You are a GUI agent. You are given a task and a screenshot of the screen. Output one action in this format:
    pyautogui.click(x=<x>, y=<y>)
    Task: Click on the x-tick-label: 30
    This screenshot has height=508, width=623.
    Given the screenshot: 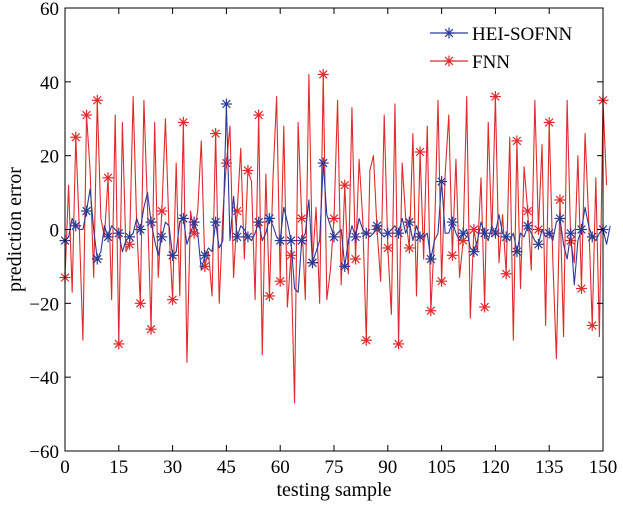 What is the action you would take?
    pyautogui.click(x=172, y=467)
    